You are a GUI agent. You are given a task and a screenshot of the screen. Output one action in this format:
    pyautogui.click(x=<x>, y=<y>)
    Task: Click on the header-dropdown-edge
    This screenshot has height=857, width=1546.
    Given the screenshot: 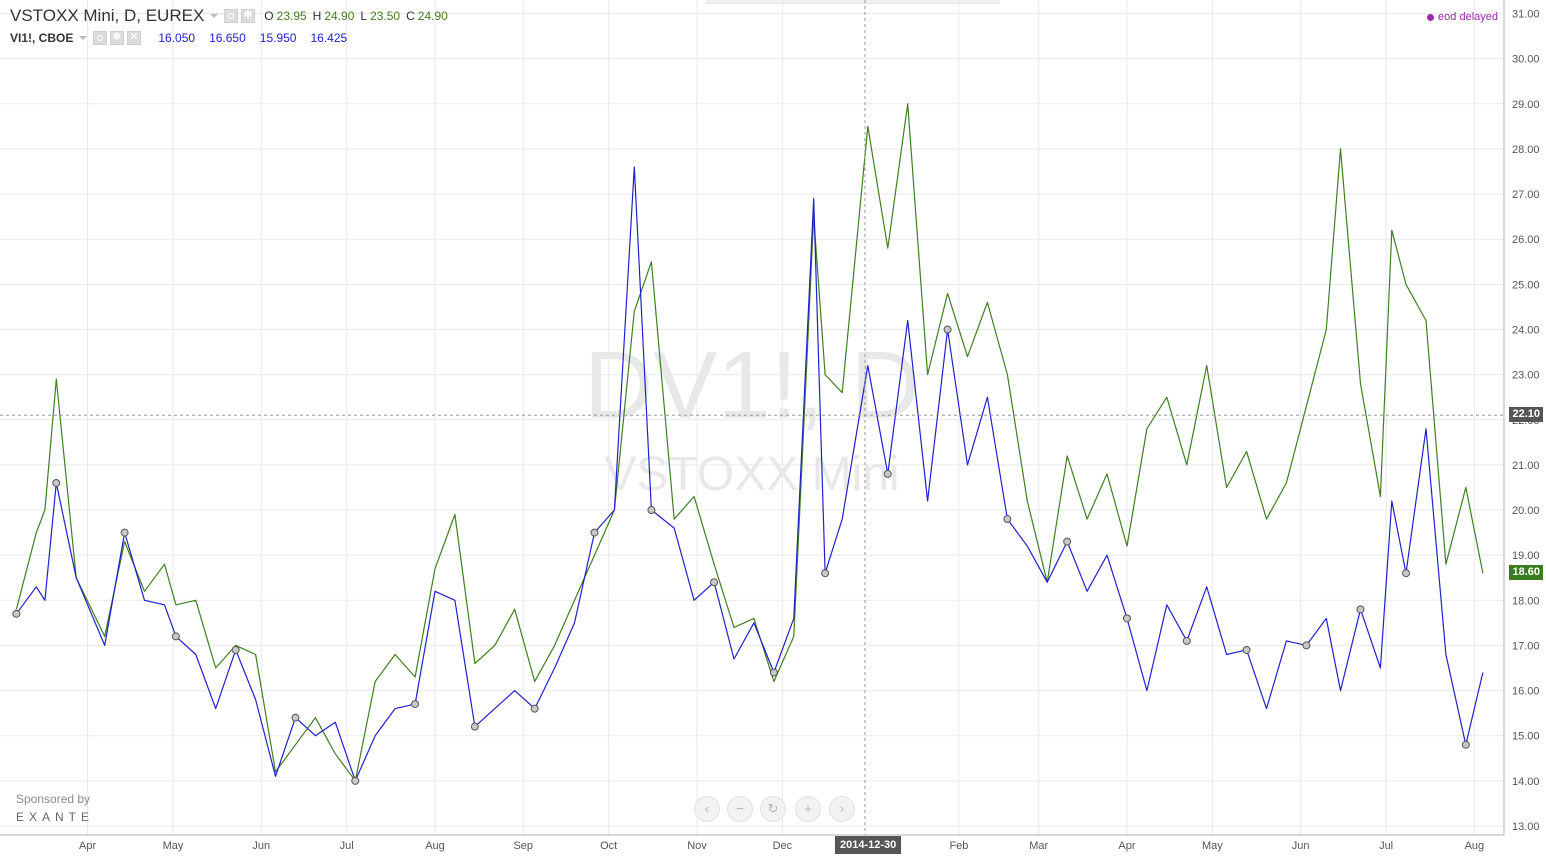 What is the action you would take?
    pyautogui.click(x=853, y=2)
    